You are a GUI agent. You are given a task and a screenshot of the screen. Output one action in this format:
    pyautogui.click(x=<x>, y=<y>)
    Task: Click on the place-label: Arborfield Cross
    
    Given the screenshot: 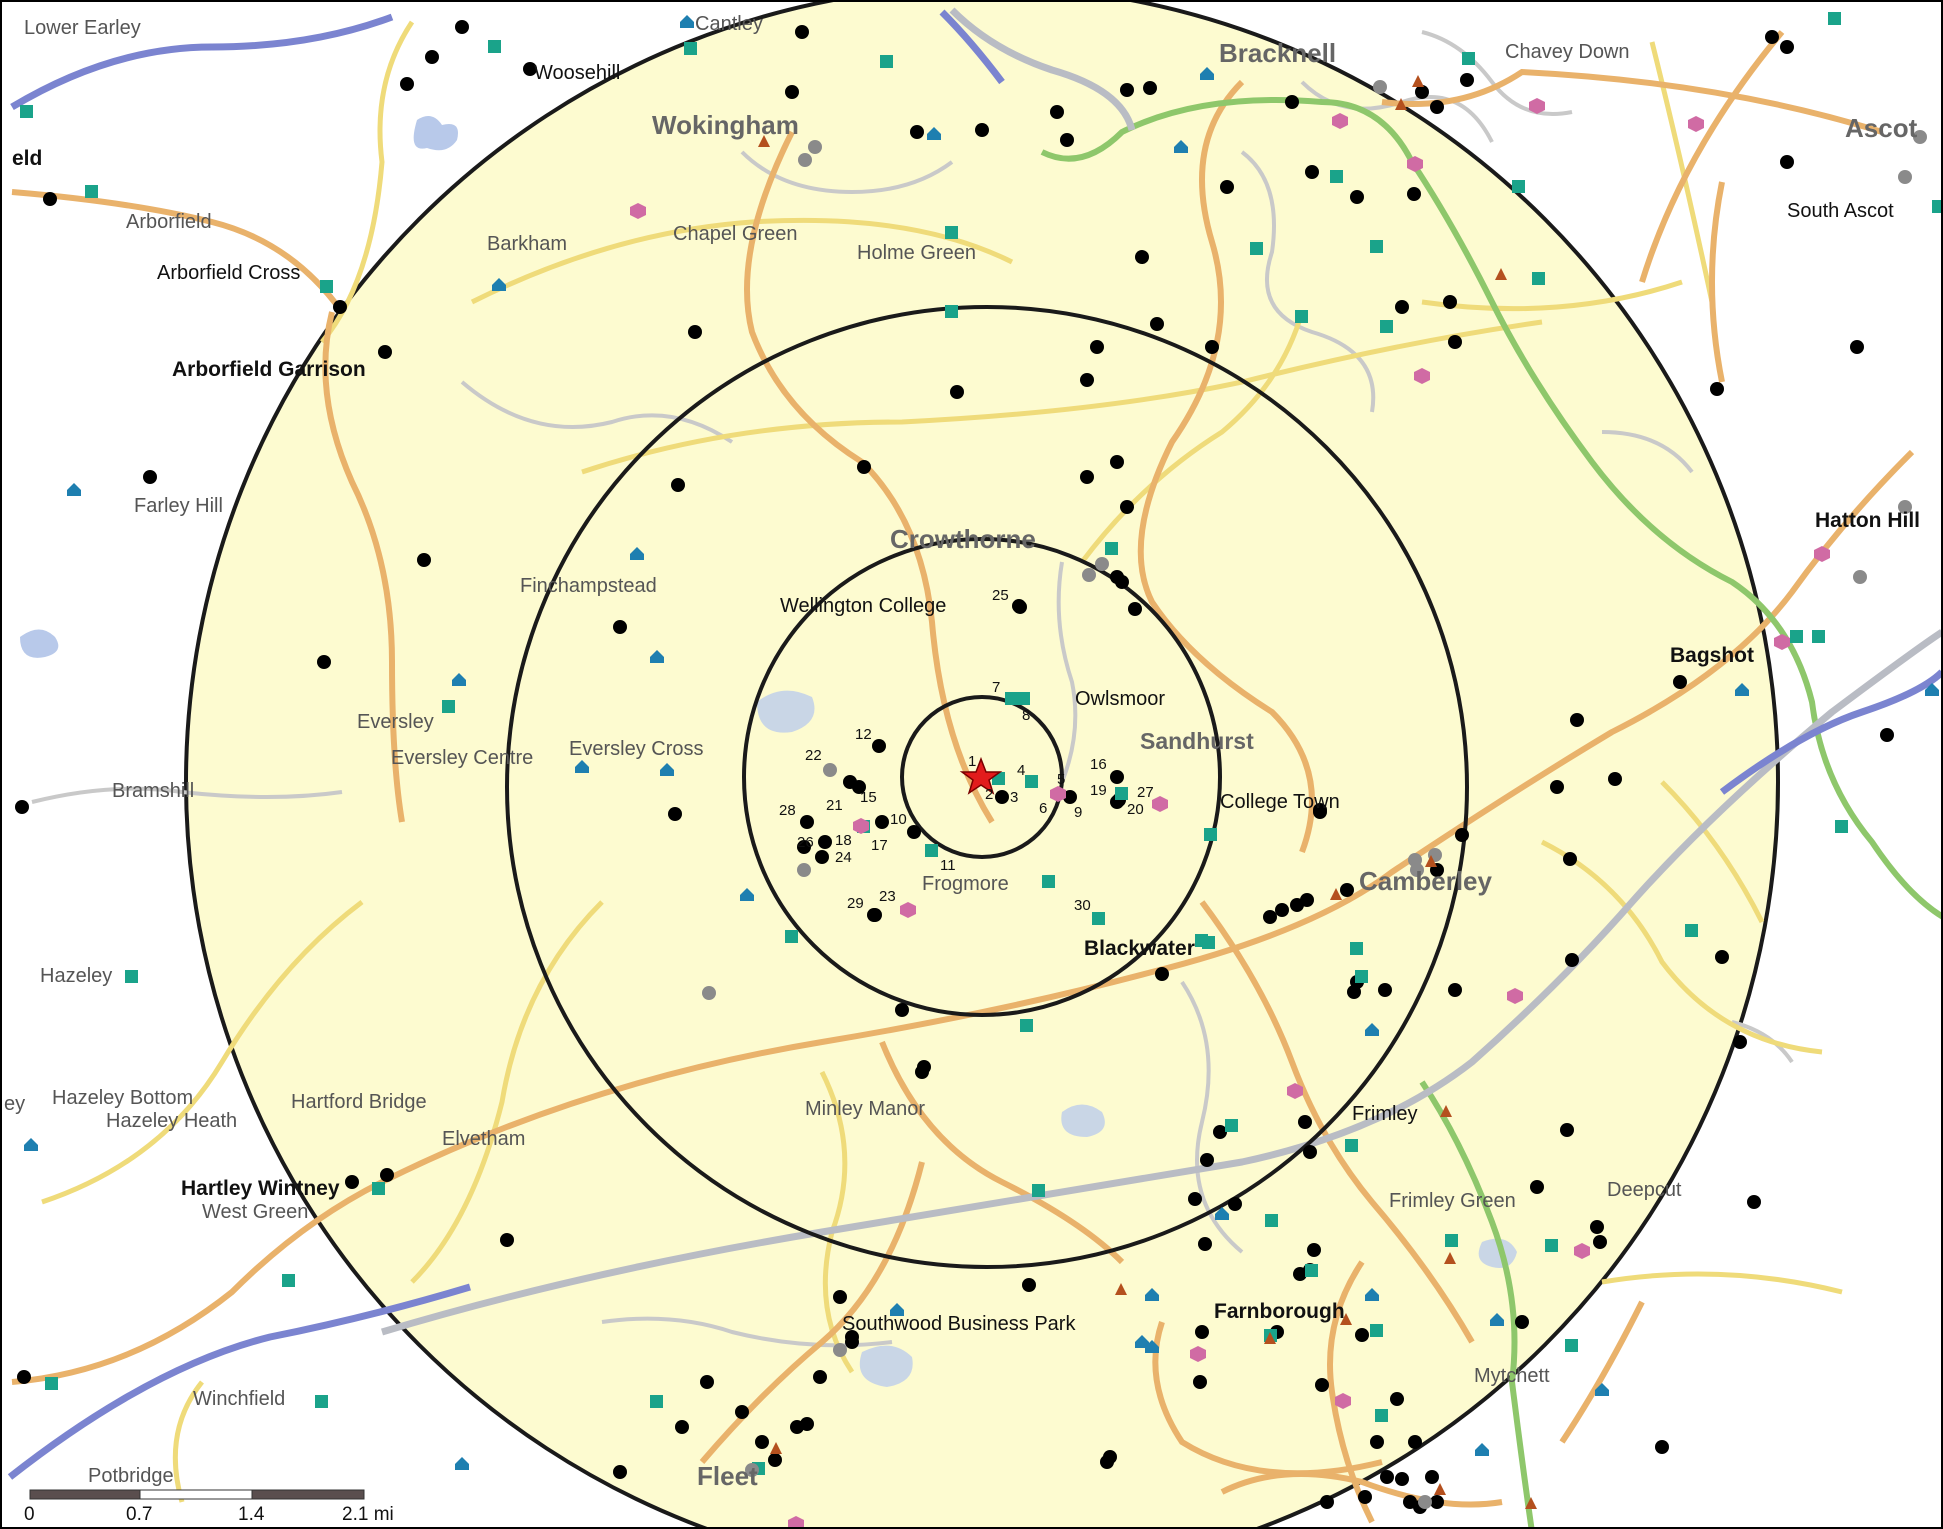 What is the action you would take?
    pyautogui.click(x=228, y=273)
    